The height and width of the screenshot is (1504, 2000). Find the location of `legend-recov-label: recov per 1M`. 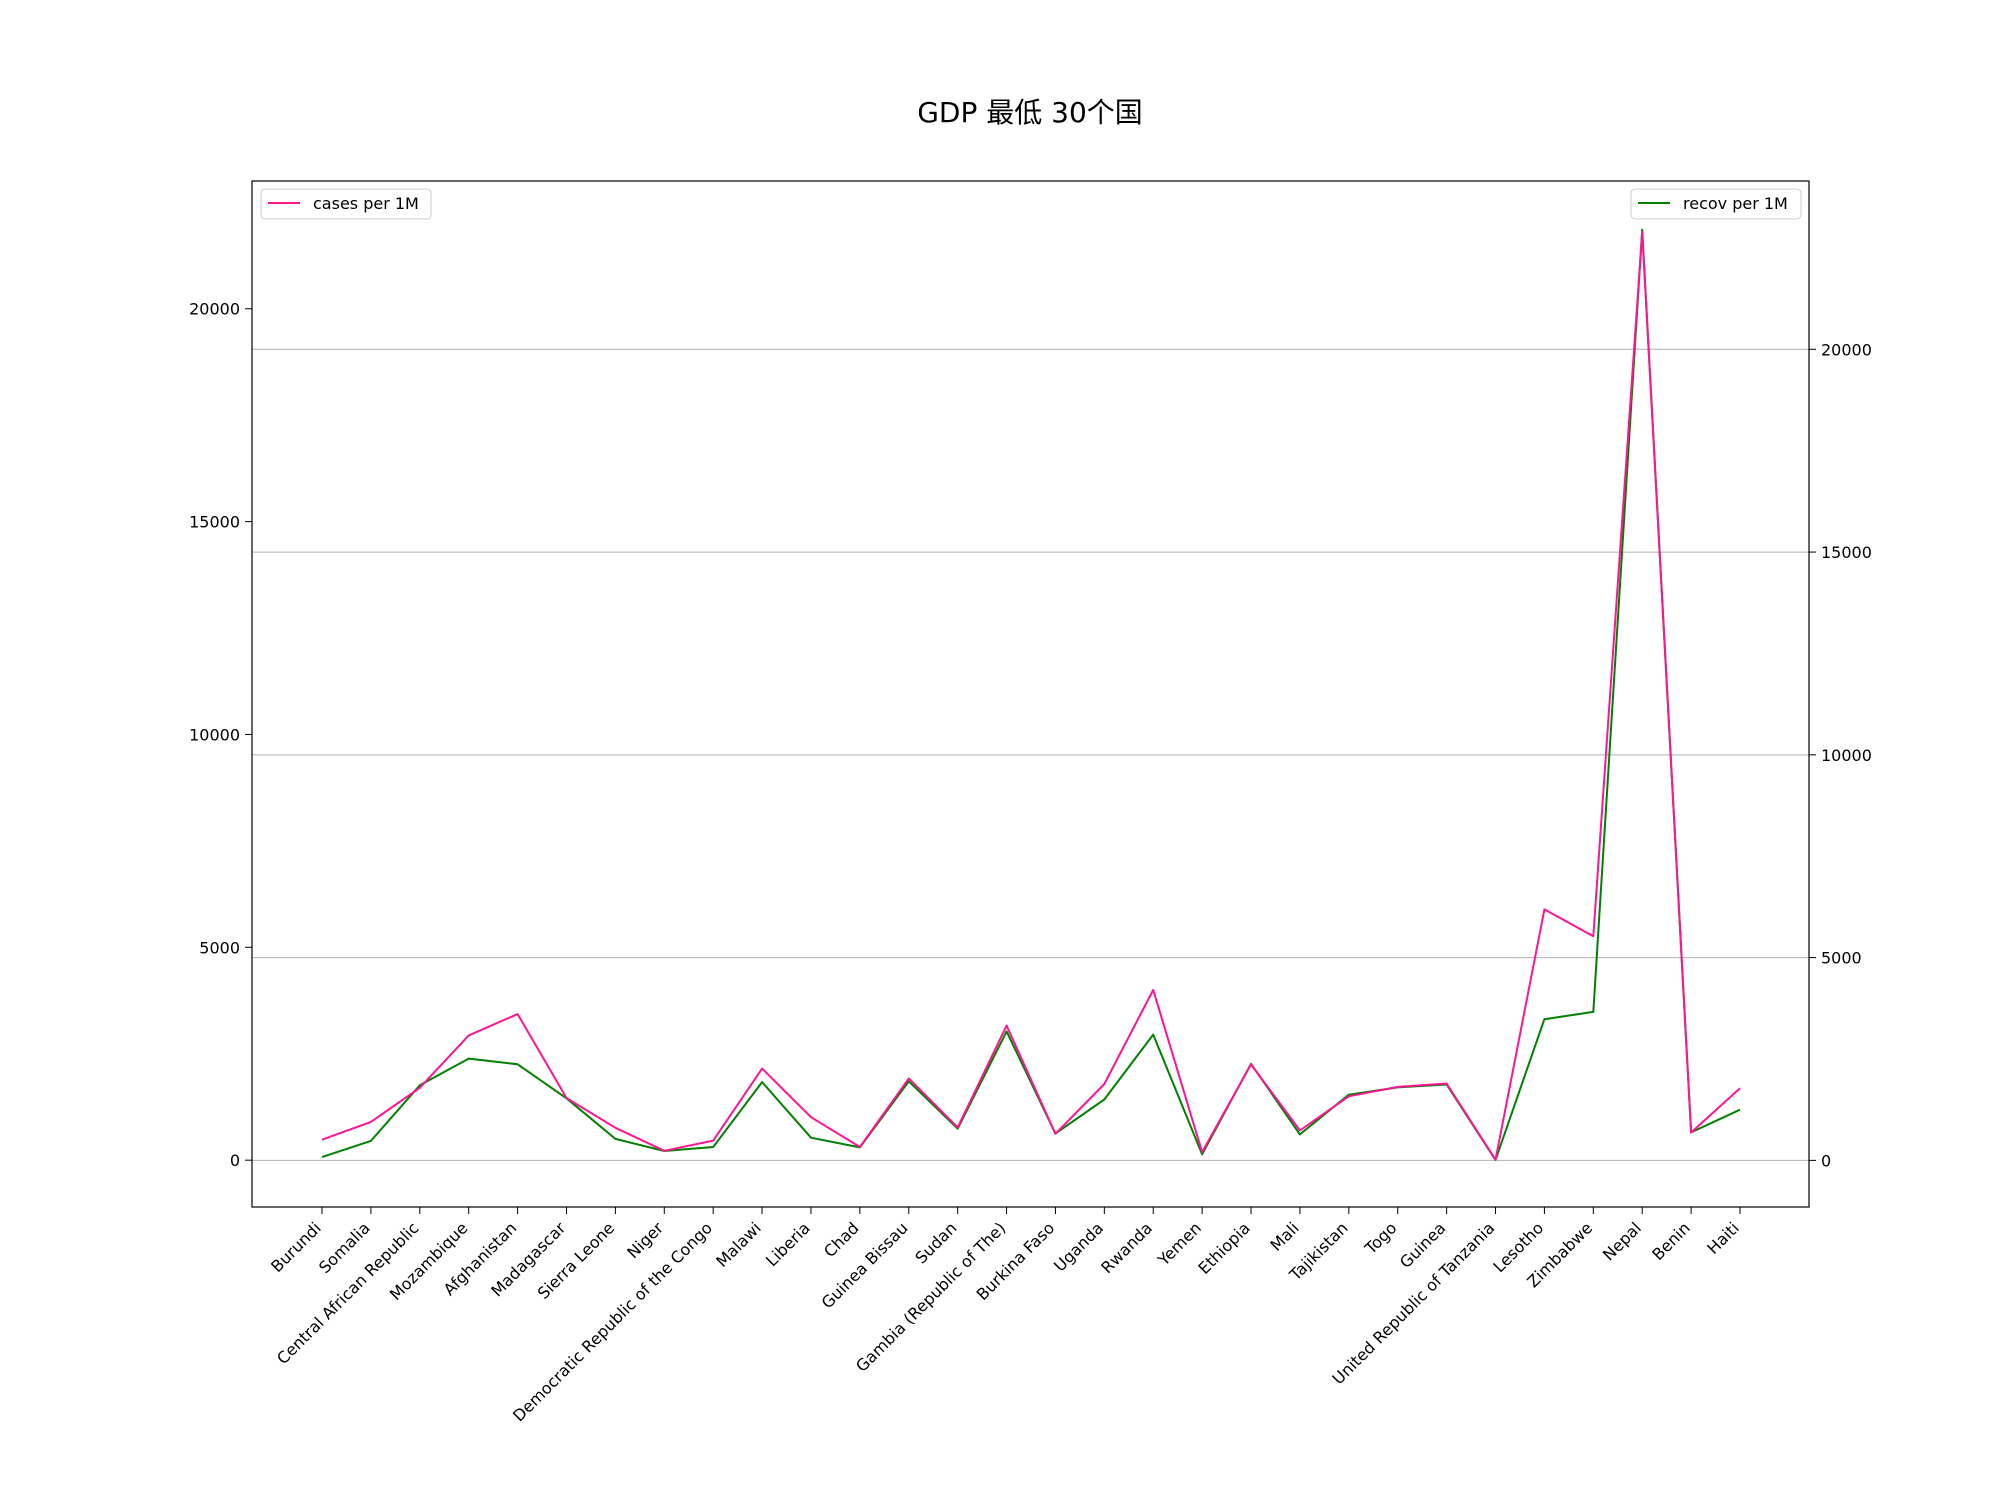

legend-recov-label: recov per 1M is located at coordinates (1735, 203).